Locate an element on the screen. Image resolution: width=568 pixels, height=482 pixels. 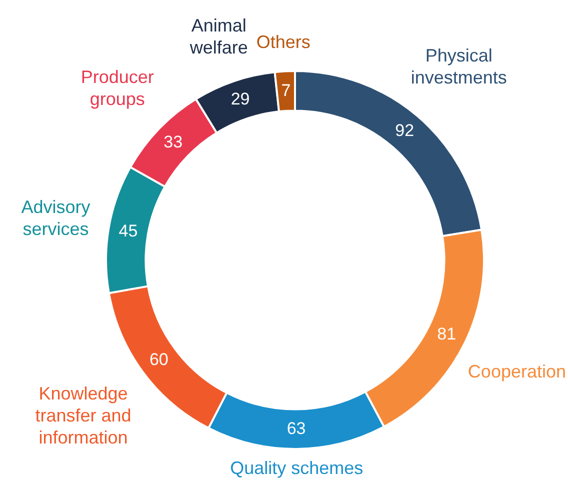
data-label: 60 is located at coordinates (158, 360).